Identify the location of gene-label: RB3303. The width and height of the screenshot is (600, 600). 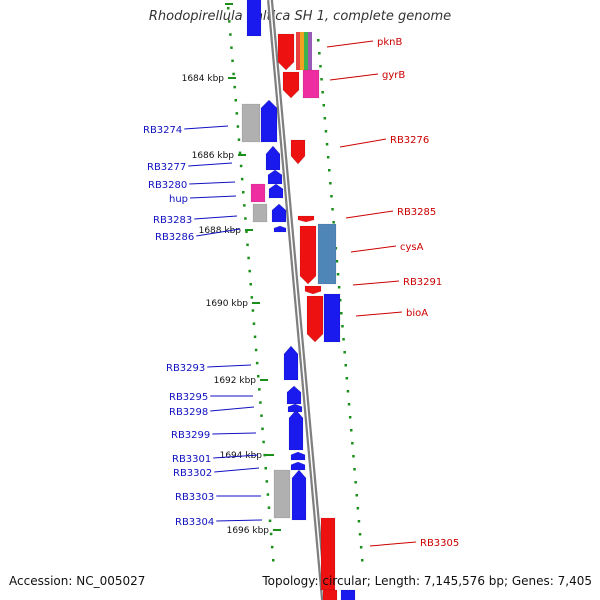
(194, 497).